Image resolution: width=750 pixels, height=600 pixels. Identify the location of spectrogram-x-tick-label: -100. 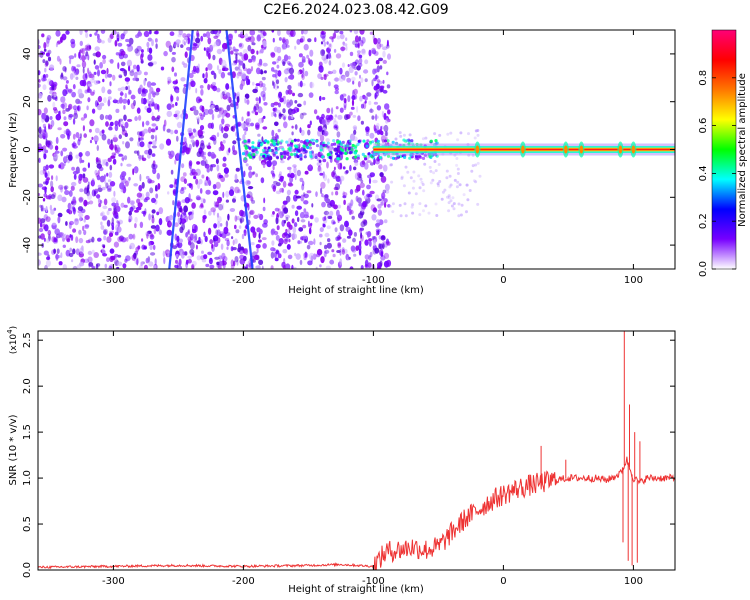
(373, 280).